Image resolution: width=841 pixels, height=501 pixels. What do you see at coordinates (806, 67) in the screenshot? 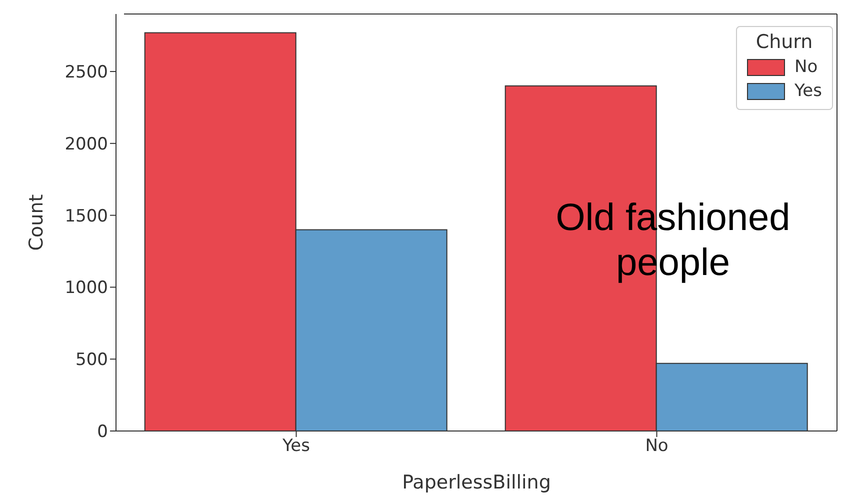
I see `legend-label: No` at bounding box center [806, 67].